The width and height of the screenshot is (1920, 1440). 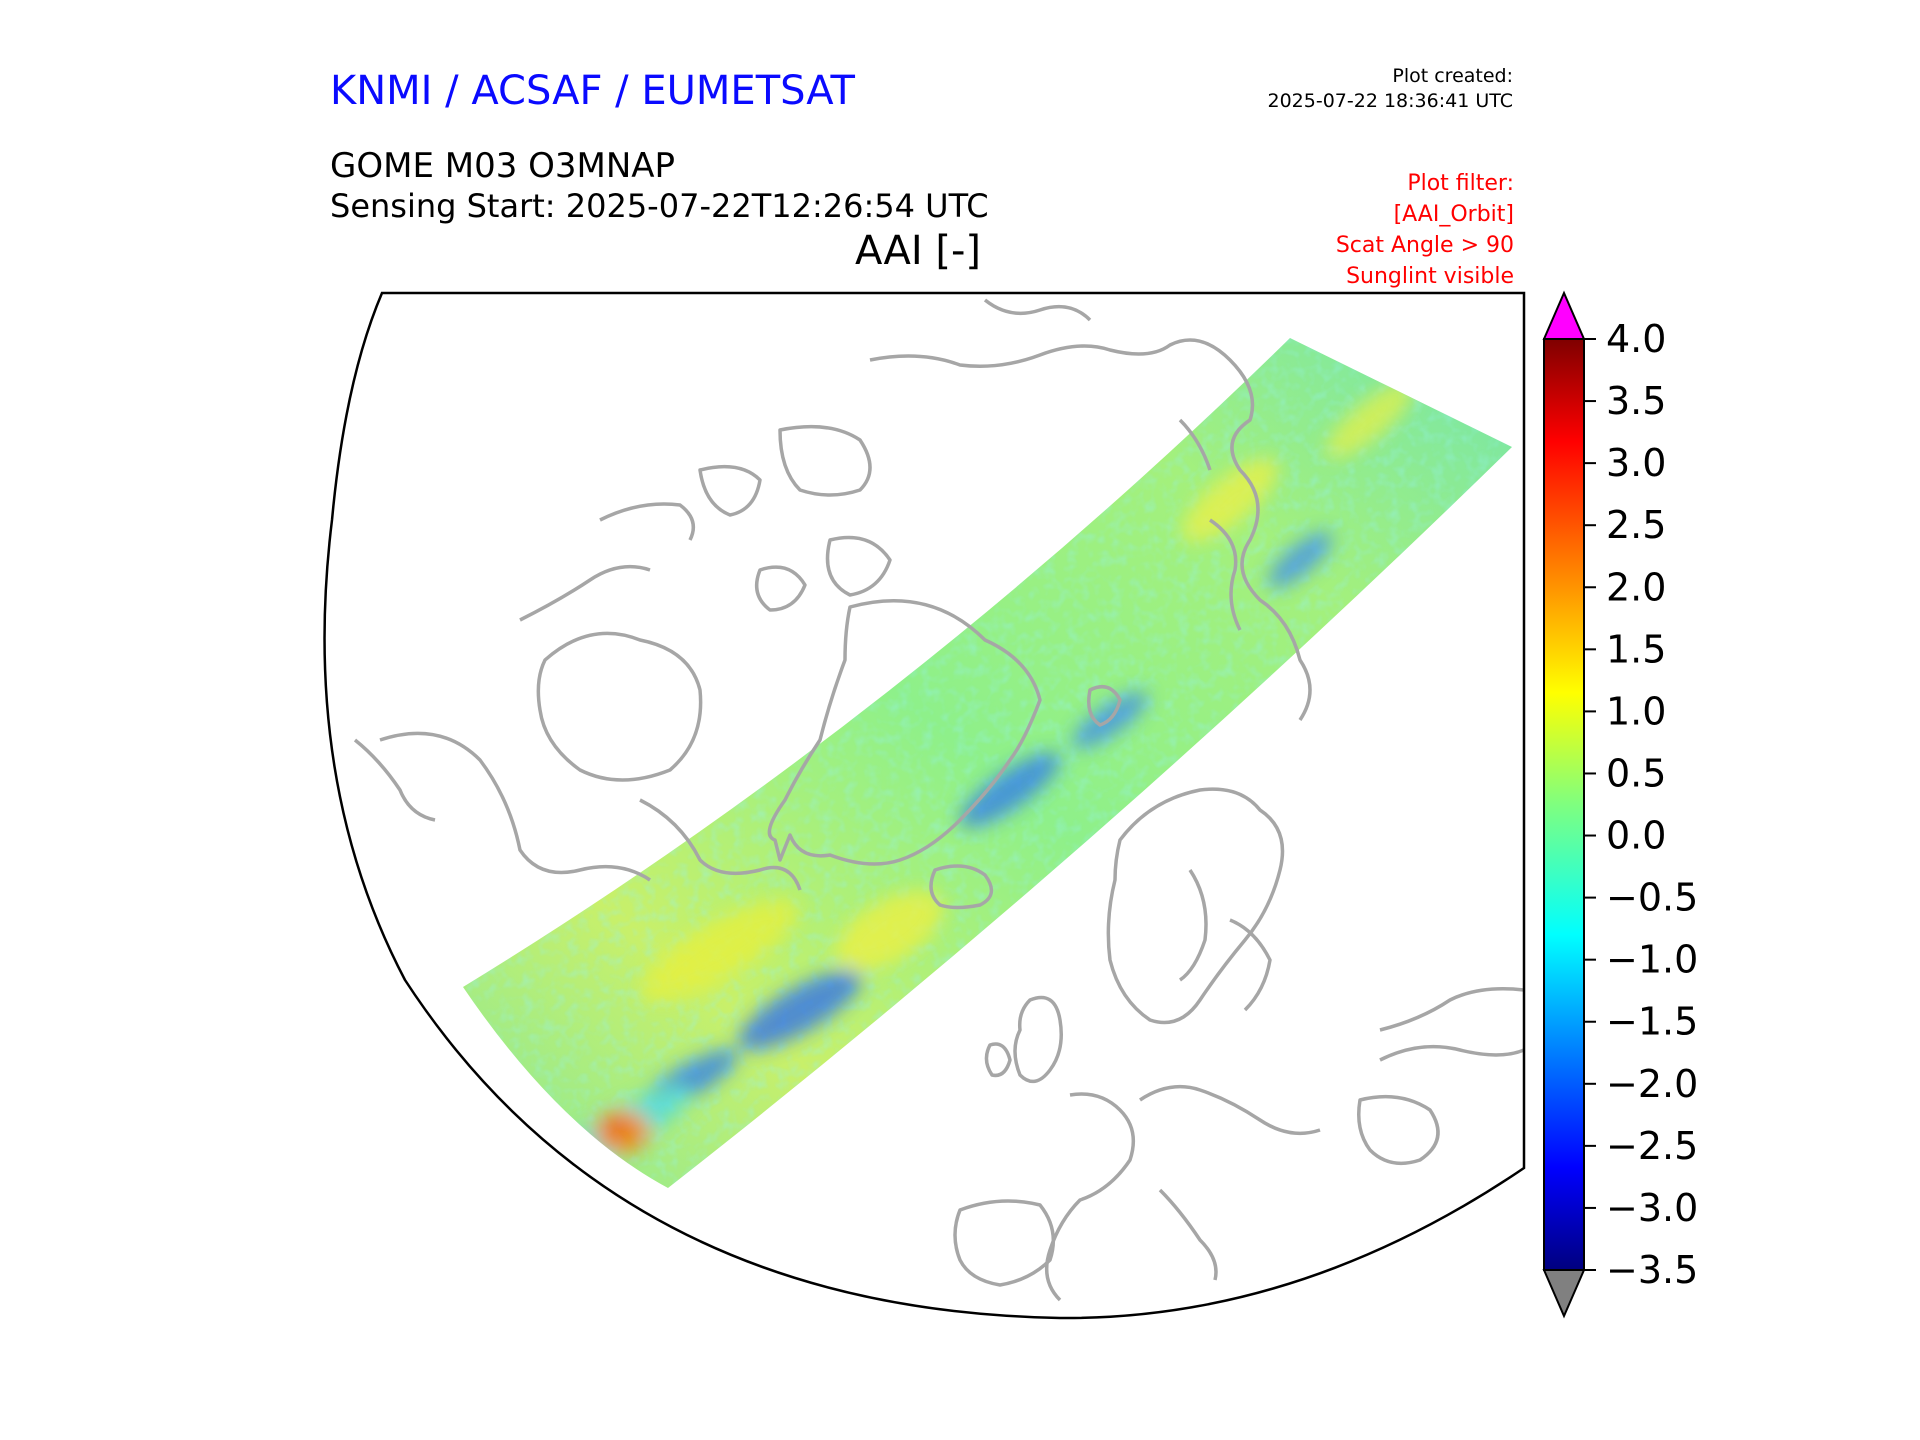 I want to click on colorbar-tick-label: 4.0, so click(x=1636, y=339).